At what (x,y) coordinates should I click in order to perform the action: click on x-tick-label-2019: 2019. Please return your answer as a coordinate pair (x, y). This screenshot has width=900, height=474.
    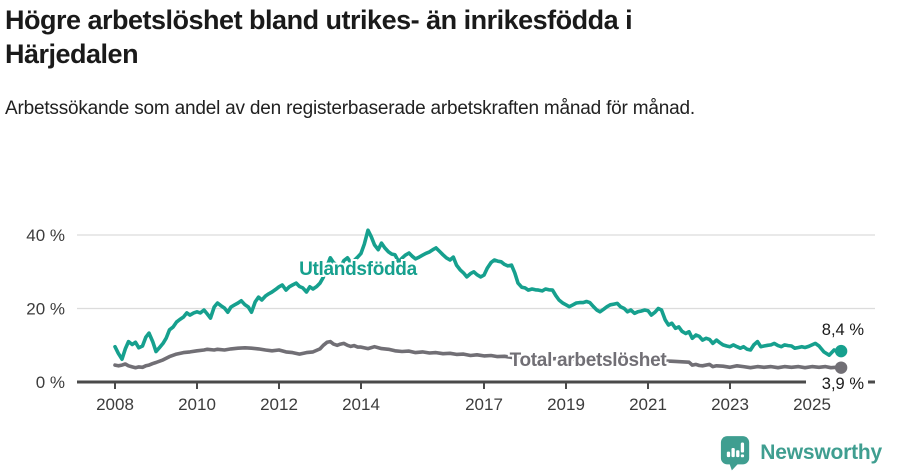
    Looking at the image, I should click on (566, 404).